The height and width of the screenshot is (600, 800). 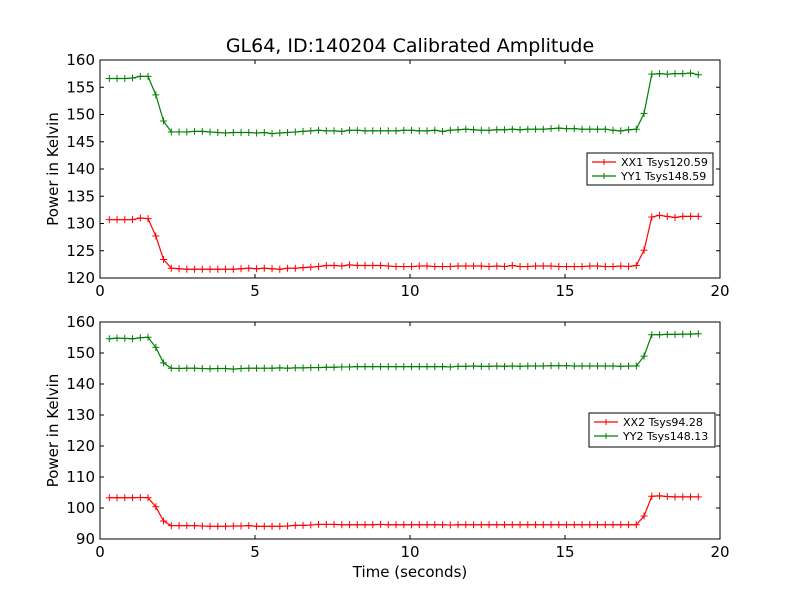 I want to click on legend-box, so click(x=652, y=430).